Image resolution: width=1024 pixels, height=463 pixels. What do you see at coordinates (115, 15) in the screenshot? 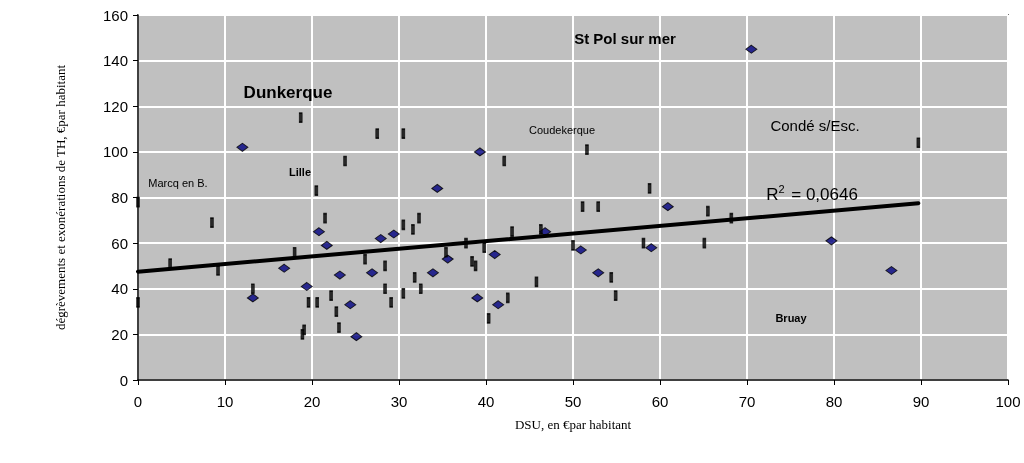
I see `y-tick-label: 160` at bounding box center [115, 15].